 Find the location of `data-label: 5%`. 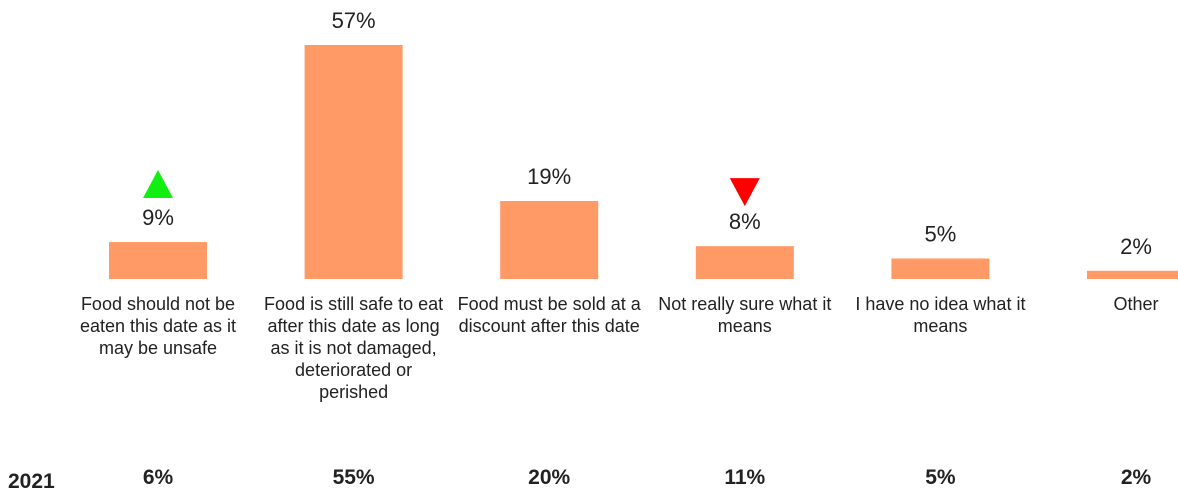

data-label: 5% is located at coordinates (941, 233).